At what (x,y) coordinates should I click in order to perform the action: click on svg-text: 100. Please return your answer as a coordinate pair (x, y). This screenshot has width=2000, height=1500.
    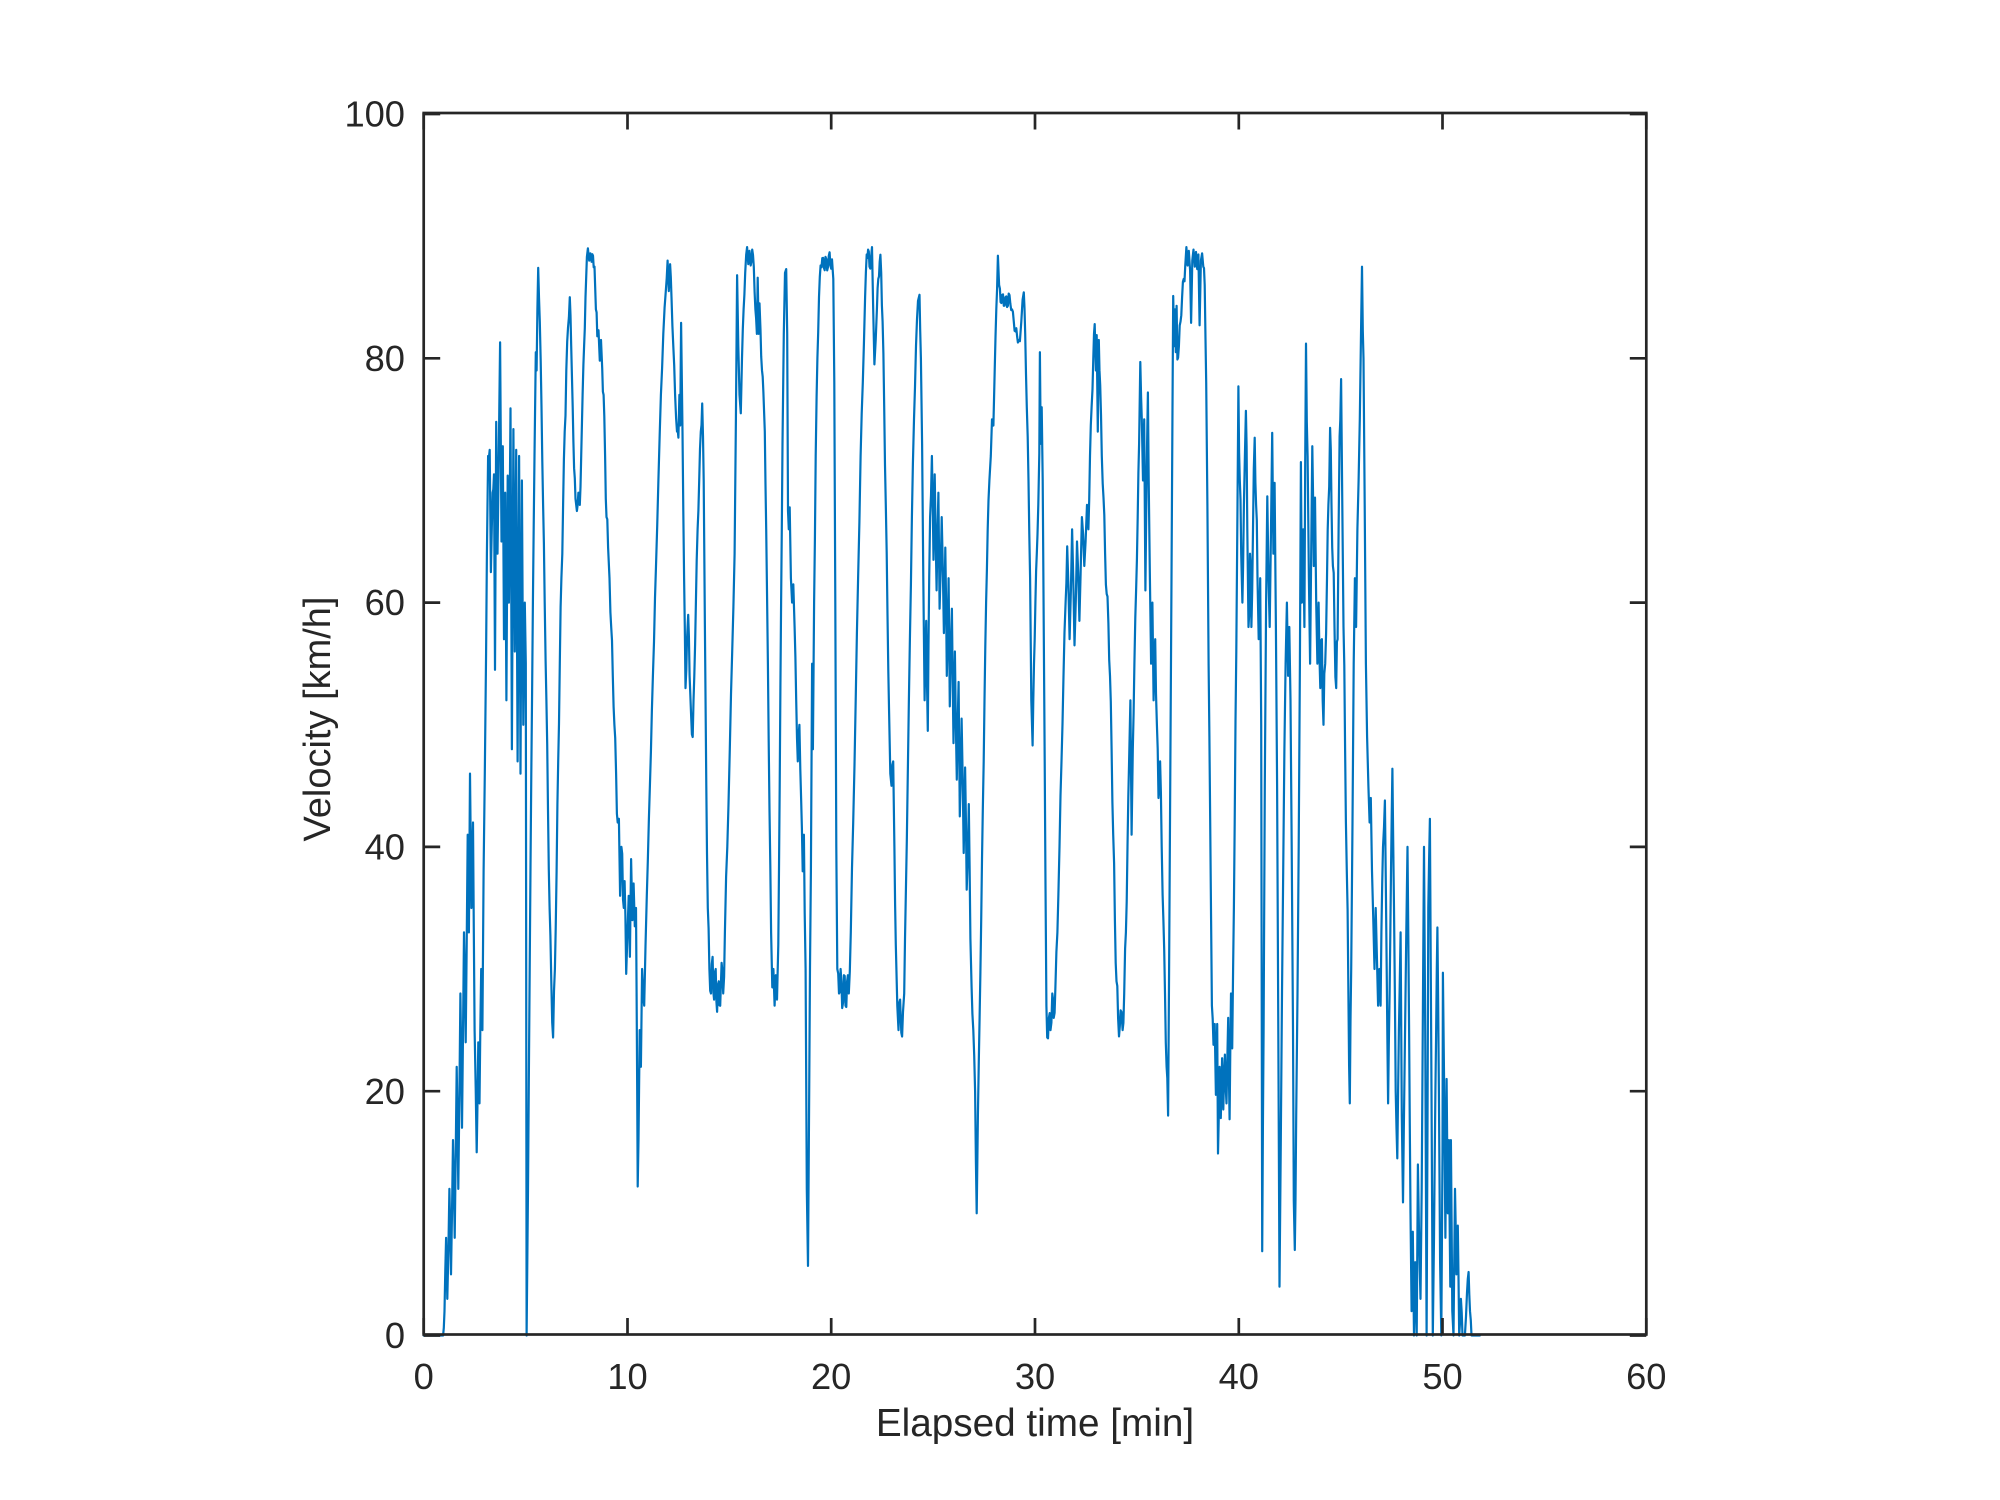
    Looking at the image, I should click on (374, 114).